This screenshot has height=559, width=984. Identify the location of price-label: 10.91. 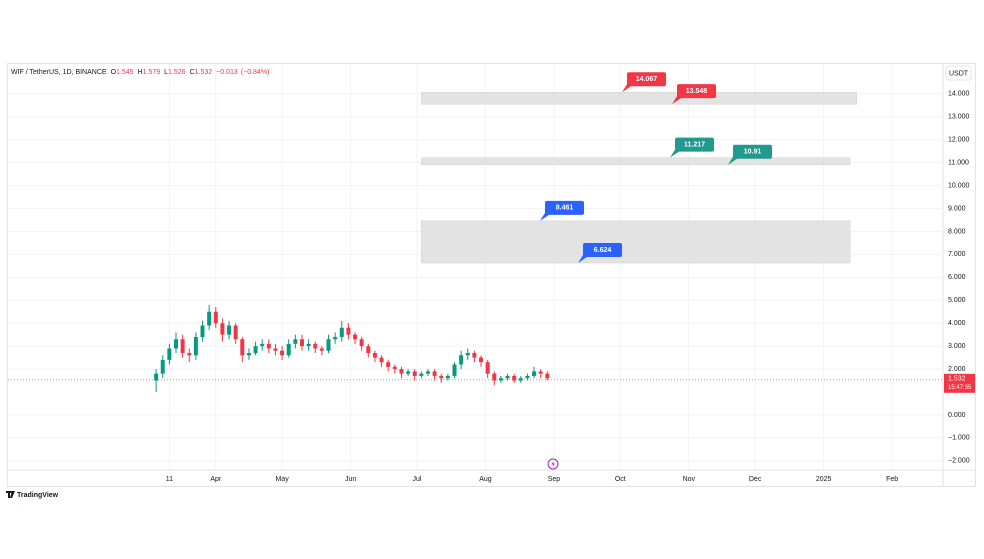
(753, 152).